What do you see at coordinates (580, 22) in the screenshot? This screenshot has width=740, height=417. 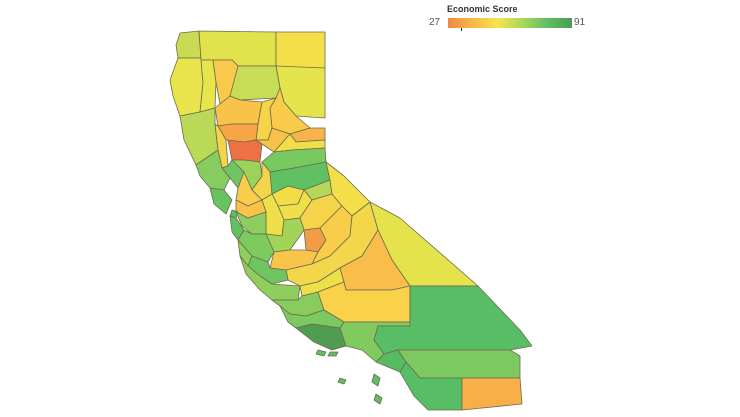 I see `legend-max-label: 91` at bounding box center [580, 22].